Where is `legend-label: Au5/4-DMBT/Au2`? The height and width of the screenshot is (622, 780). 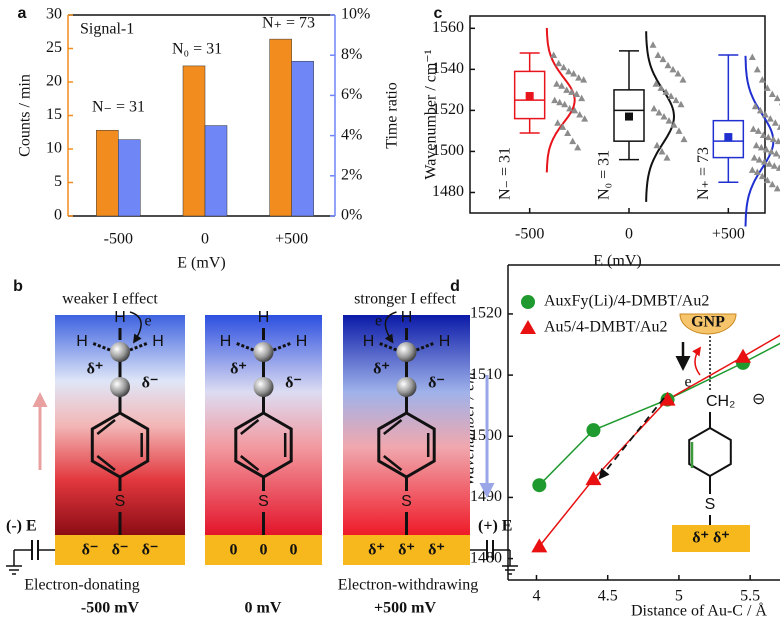
legend-label: Au5/4-DMBT/Au2 is located at coordinates (606, 327).